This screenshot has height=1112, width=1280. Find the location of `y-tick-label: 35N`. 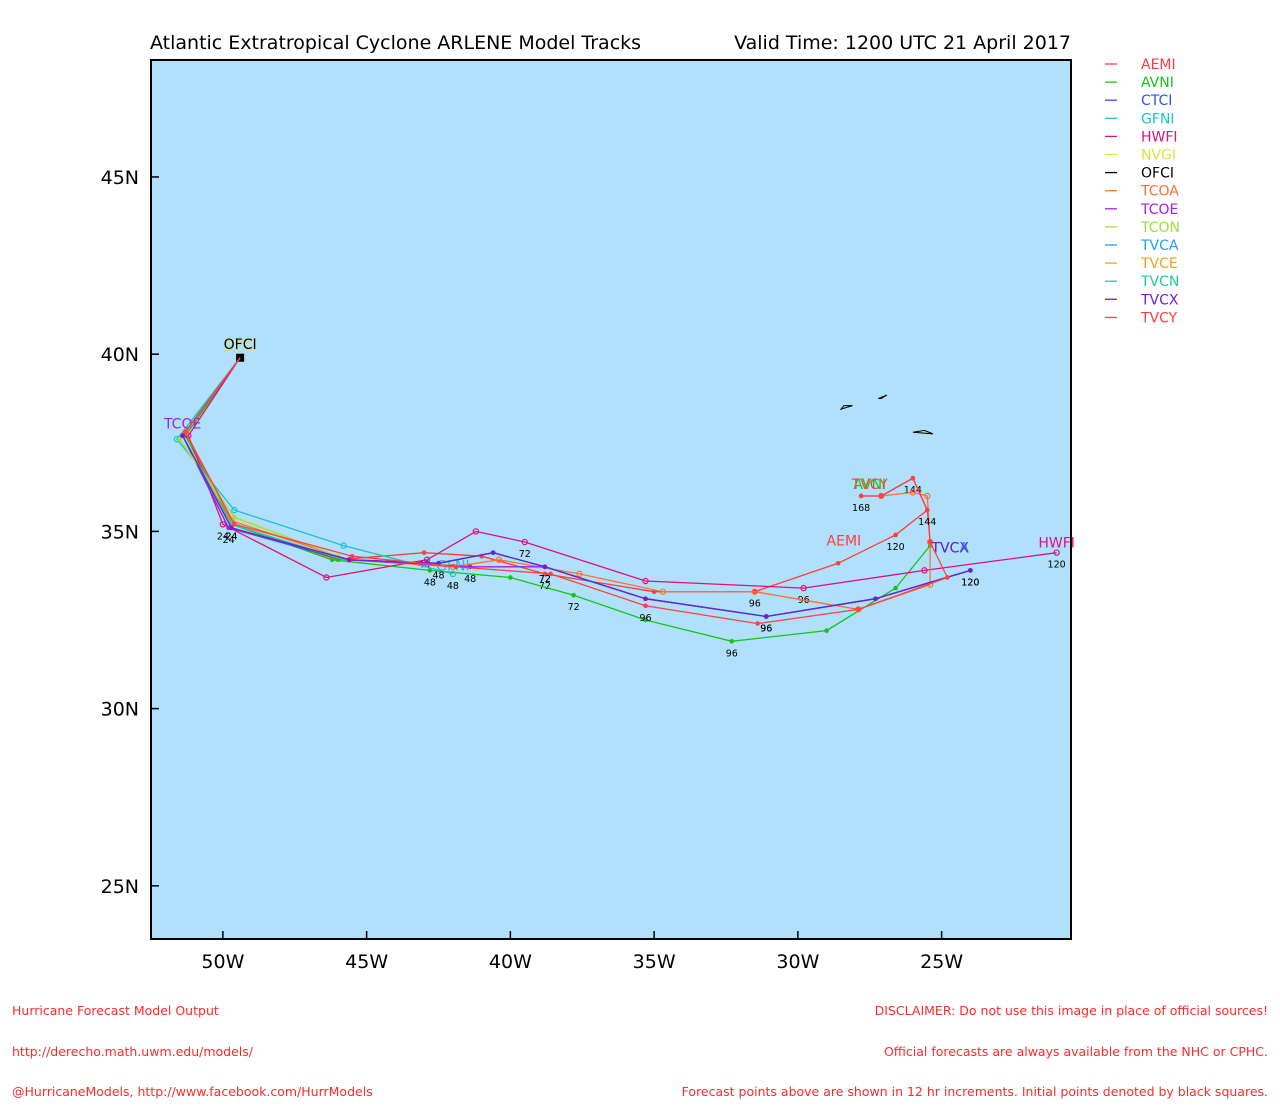

y-tick-label: 35N is located at coordinates (120, 532).